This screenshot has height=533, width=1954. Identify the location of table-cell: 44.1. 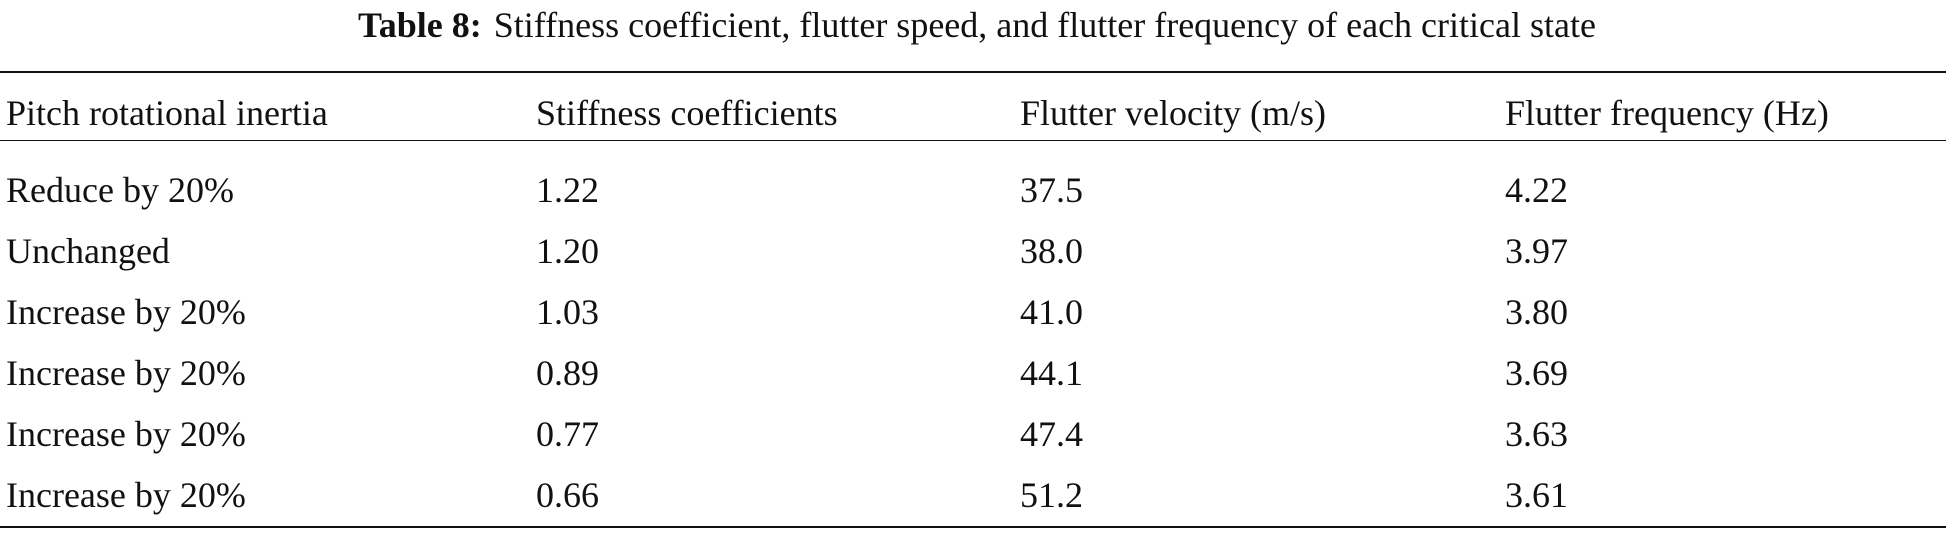
(1051, 373).